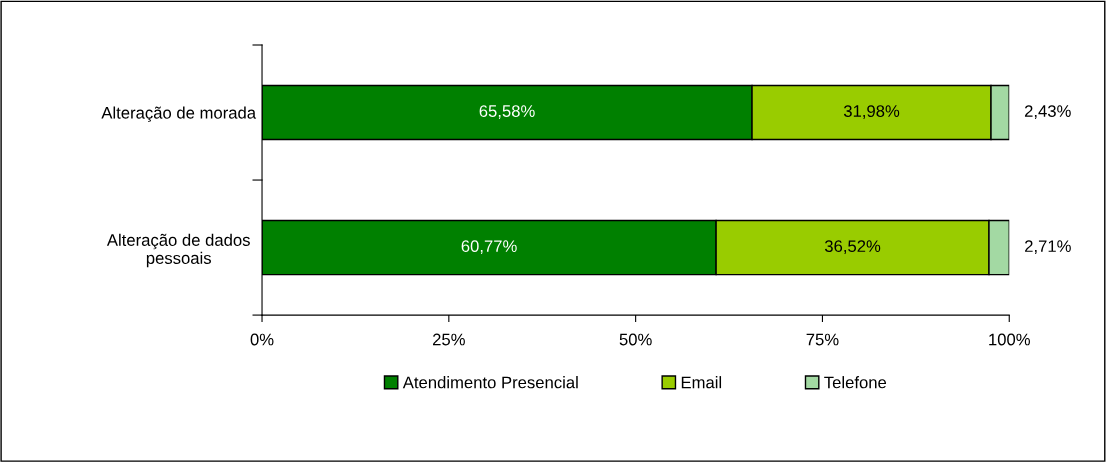 The image size is (1107, 462). What do you see at coordinates (489, 247) in the screenshot?
I see `data-label: 60,77%` at bounding box center [489, 247].